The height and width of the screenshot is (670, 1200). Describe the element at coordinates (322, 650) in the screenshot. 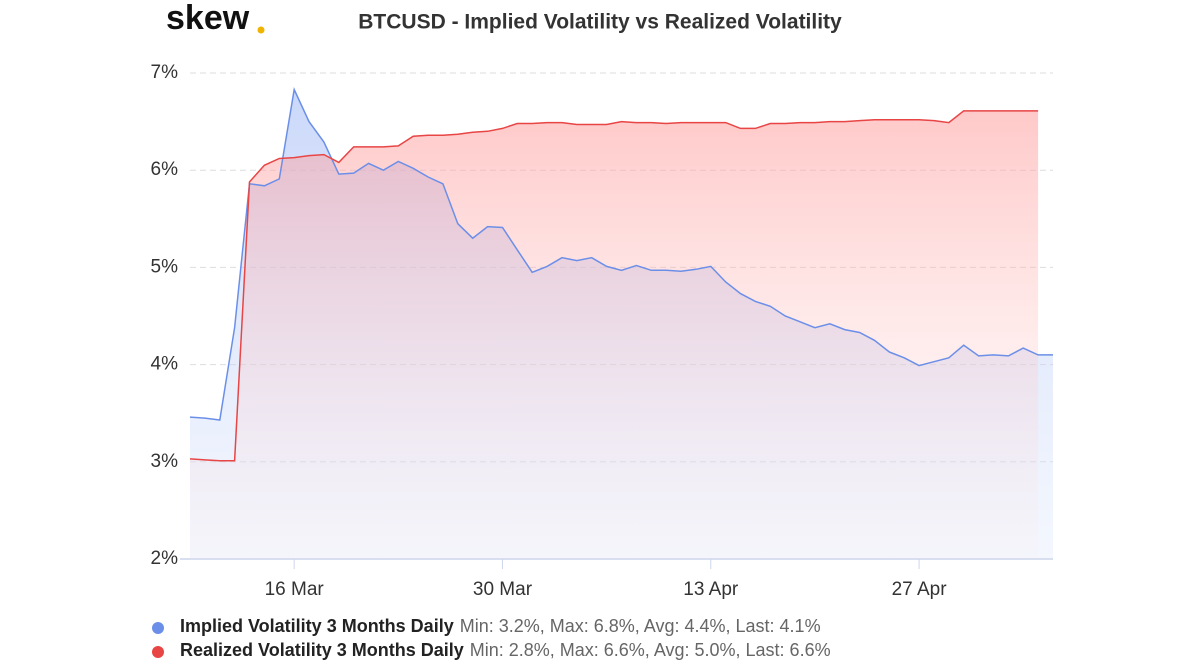

I see `legend-name: Realized Volatility 3 Months Daily` at that location.